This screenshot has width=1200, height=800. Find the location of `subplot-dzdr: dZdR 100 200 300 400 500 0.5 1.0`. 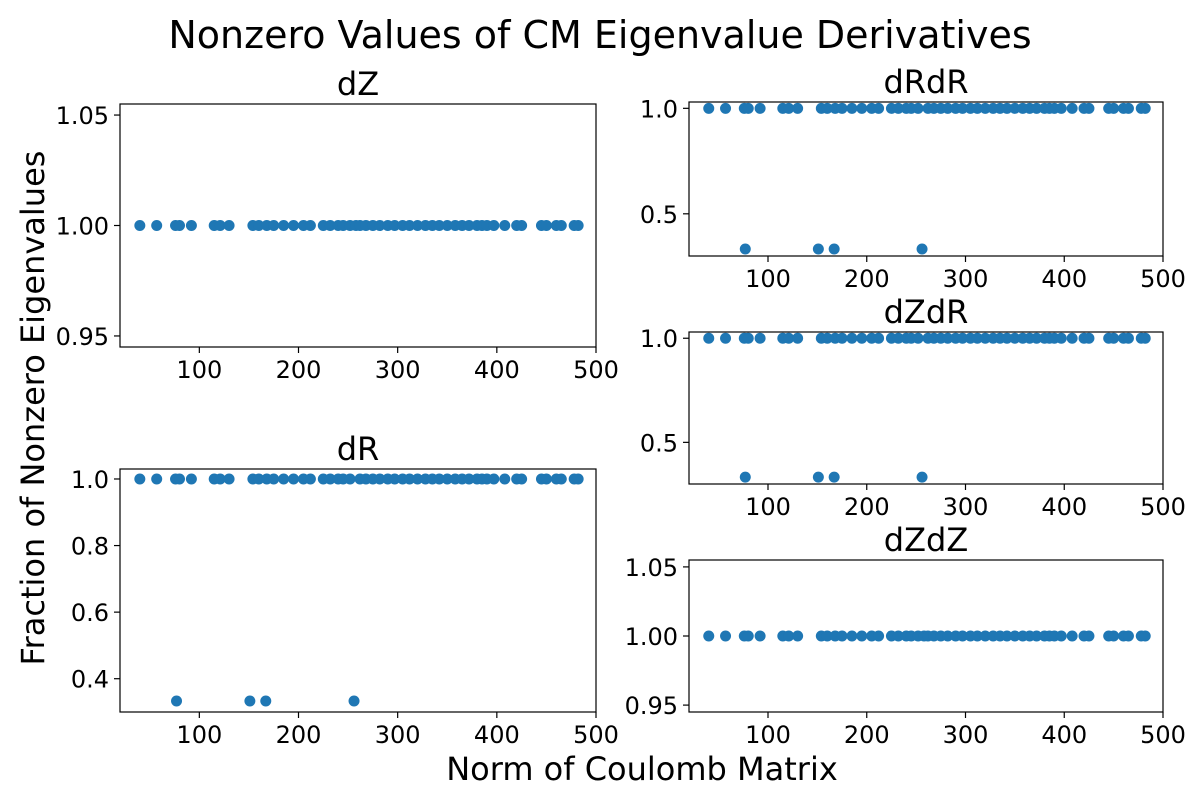

subplot-dzdr: dZdR 100 200 300 400 500 0.5 1.0 is located at coordinates (913, 407).